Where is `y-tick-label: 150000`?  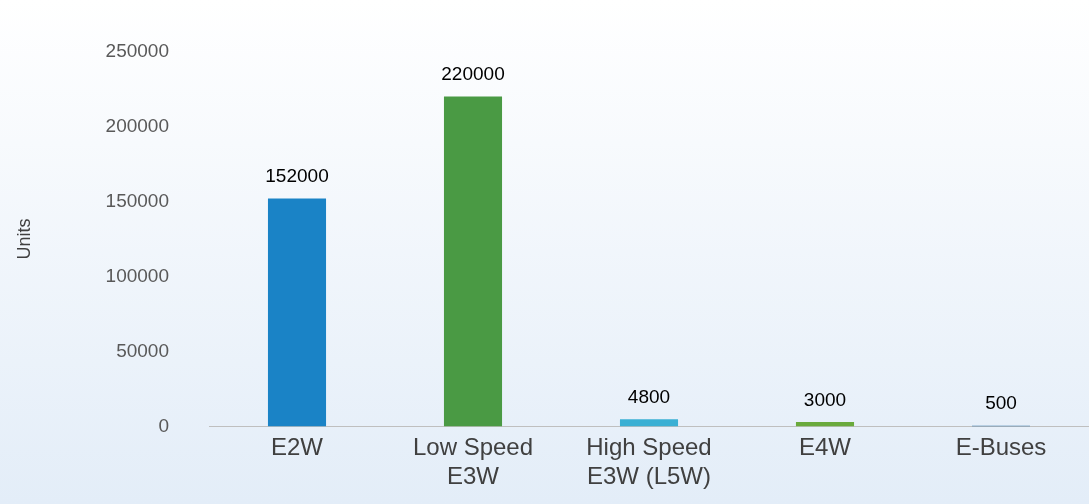 y-tick-label: 150000 is located at coordinates (137, 200).